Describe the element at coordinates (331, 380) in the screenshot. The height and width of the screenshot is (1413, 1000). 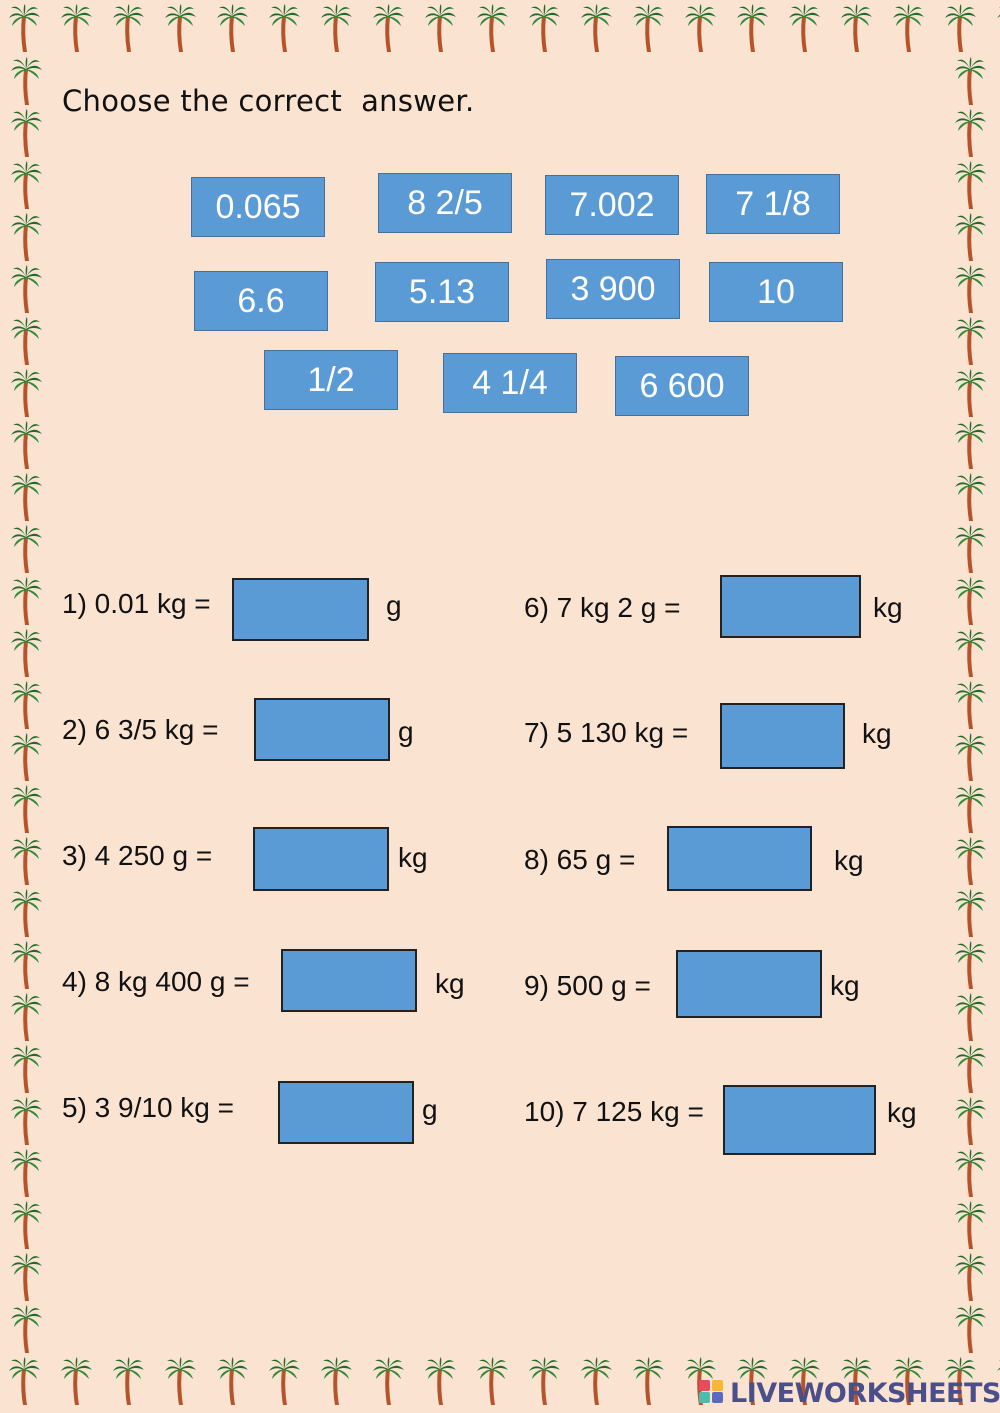
I see `answer-tile: 1/2` at that location.